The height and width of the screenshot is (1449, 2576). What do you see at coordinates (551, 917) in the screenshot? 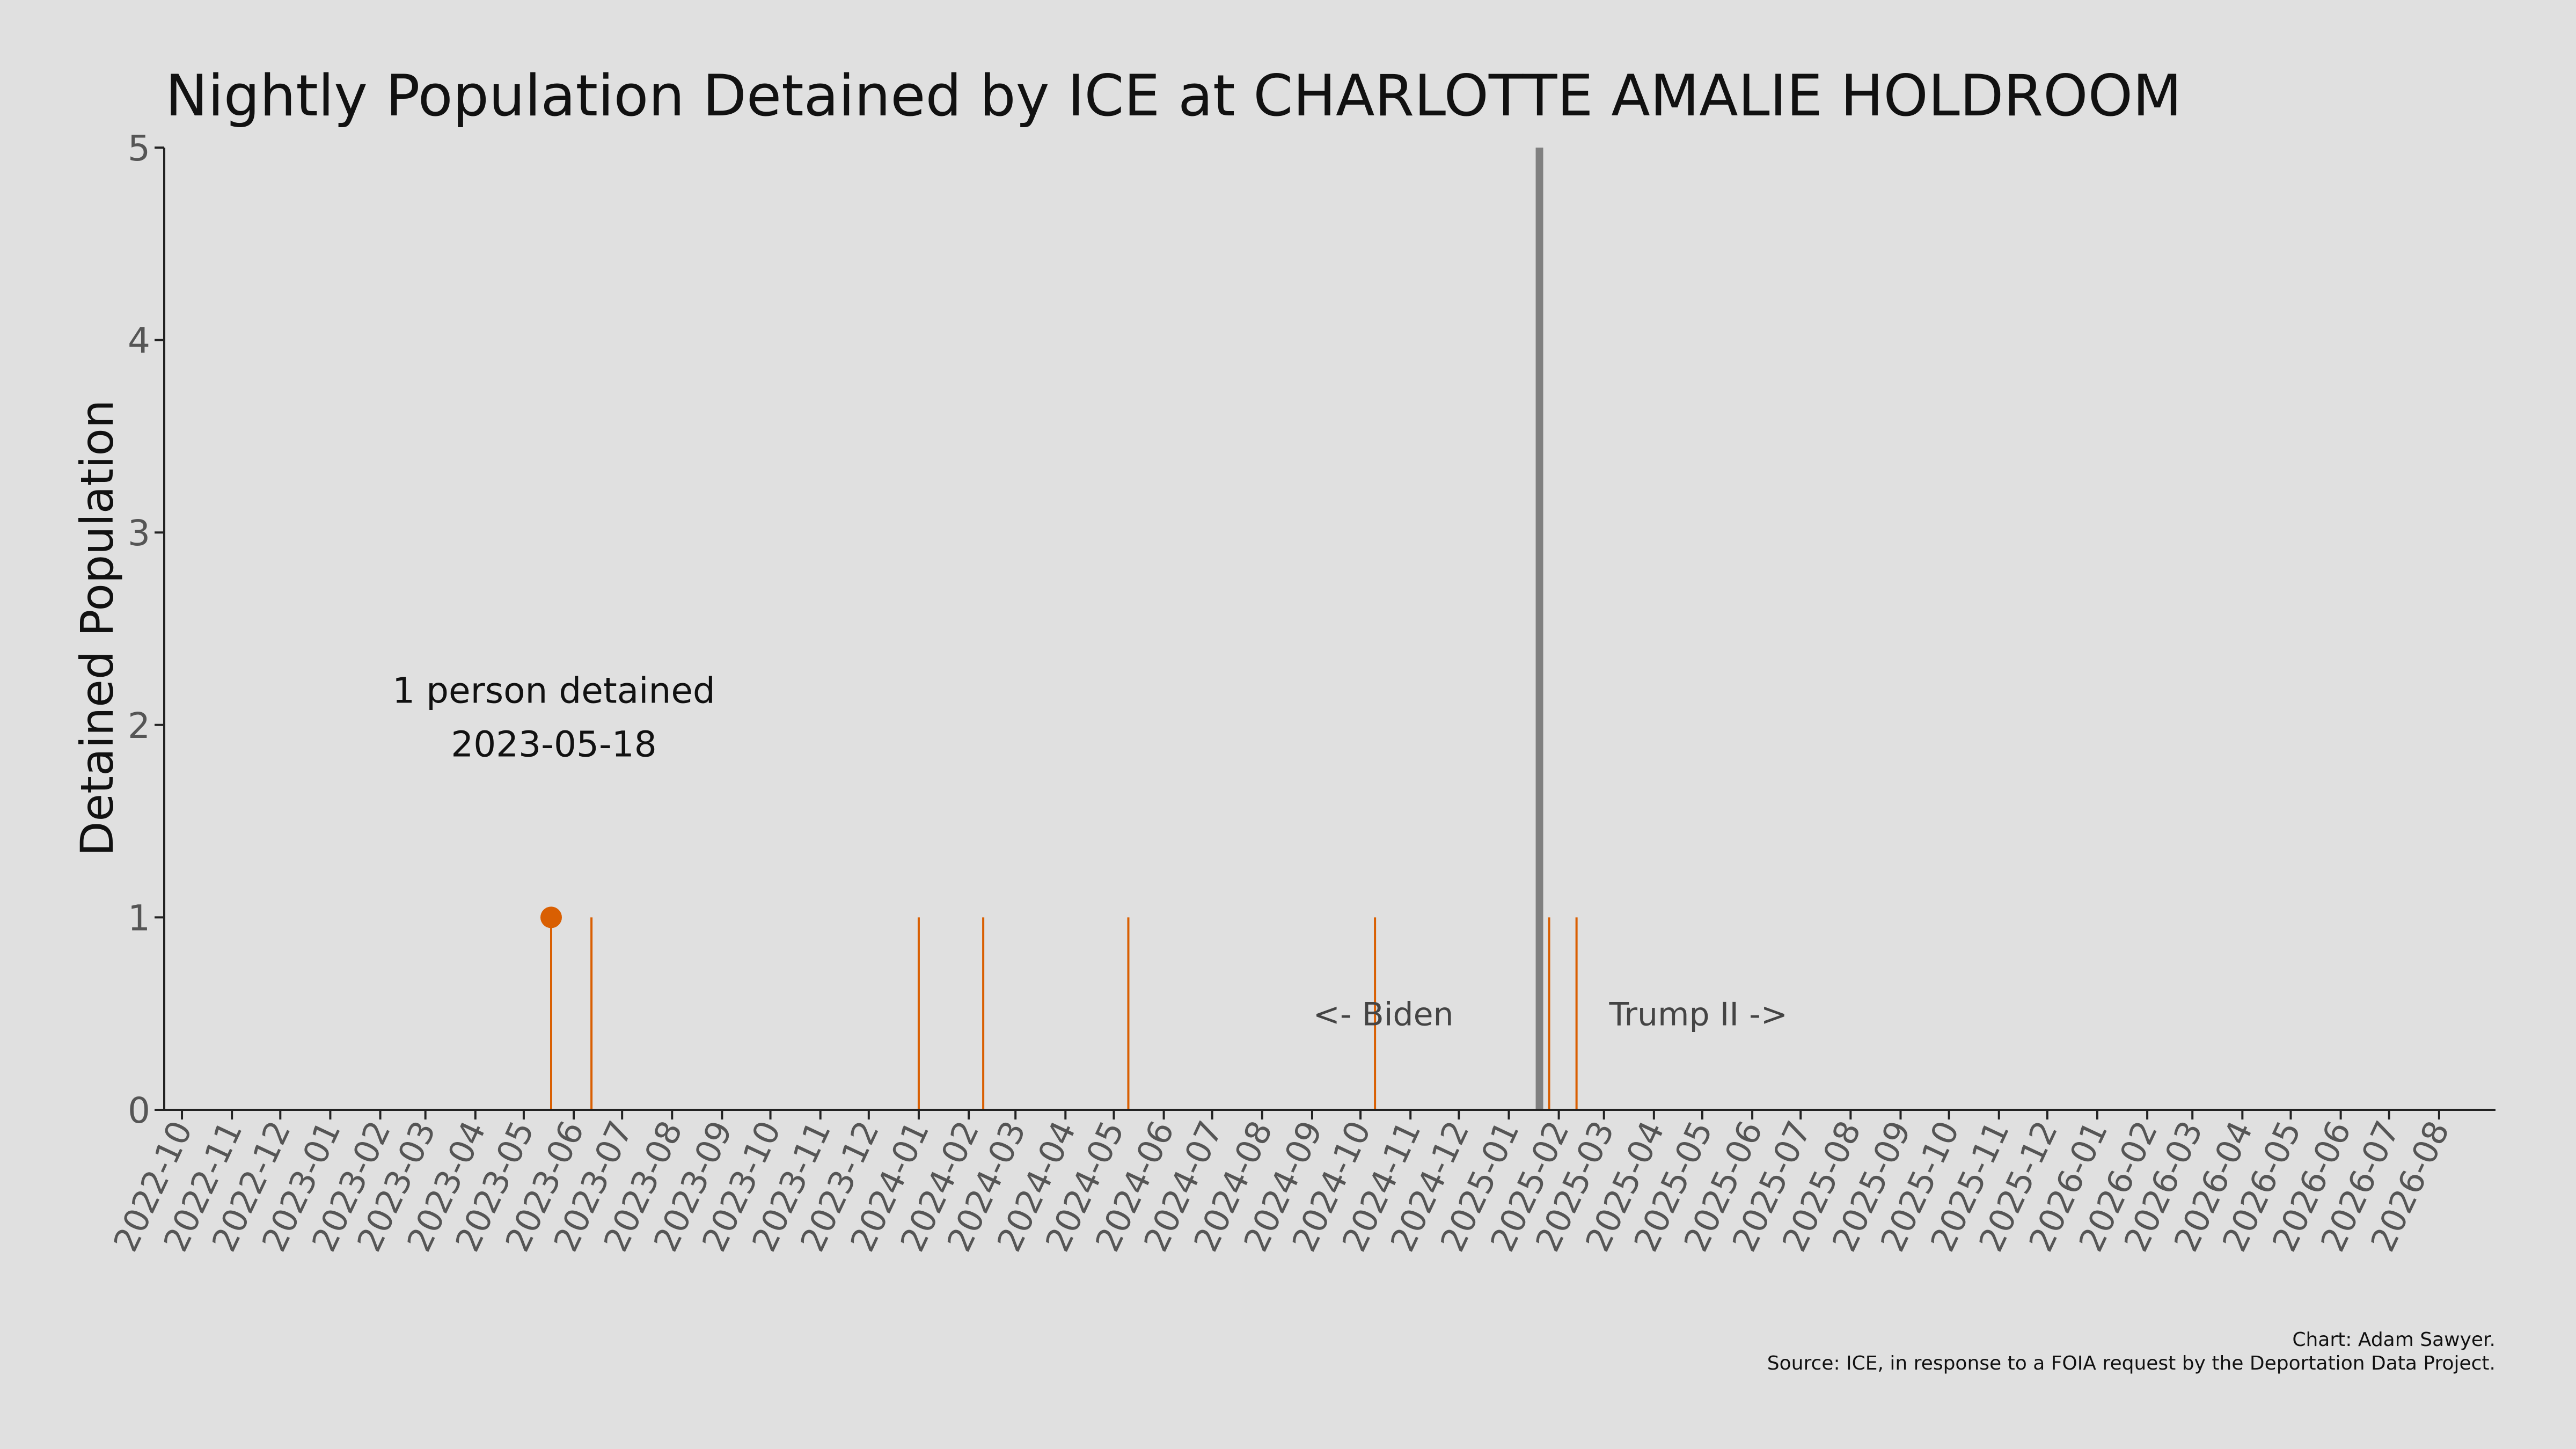
I see `highlight-point` at bounding box center [551, 917].